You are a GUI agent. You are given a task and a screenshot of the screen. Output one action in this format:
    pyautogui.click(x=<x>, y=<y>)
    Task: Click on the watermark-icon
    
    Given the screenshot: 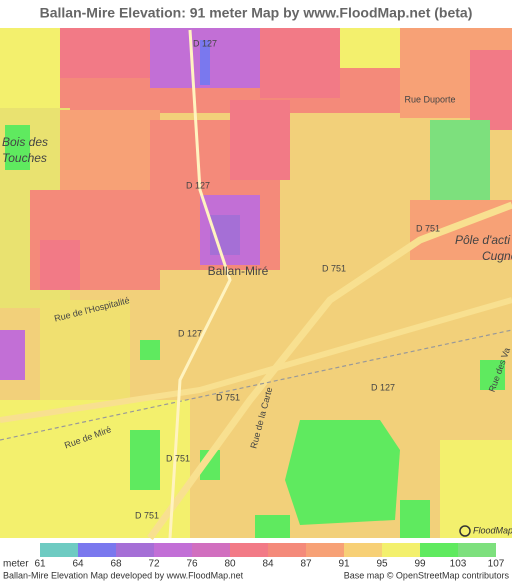 What is the action you would take?
    pyautogui.click(x=465, y=531)
    